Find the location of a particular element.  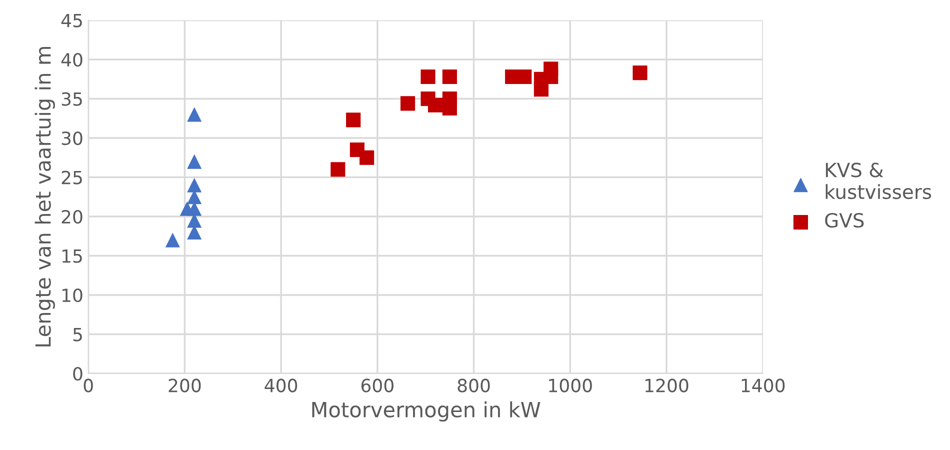

x-tick-label: 600 is located at coordinates (377, 385).